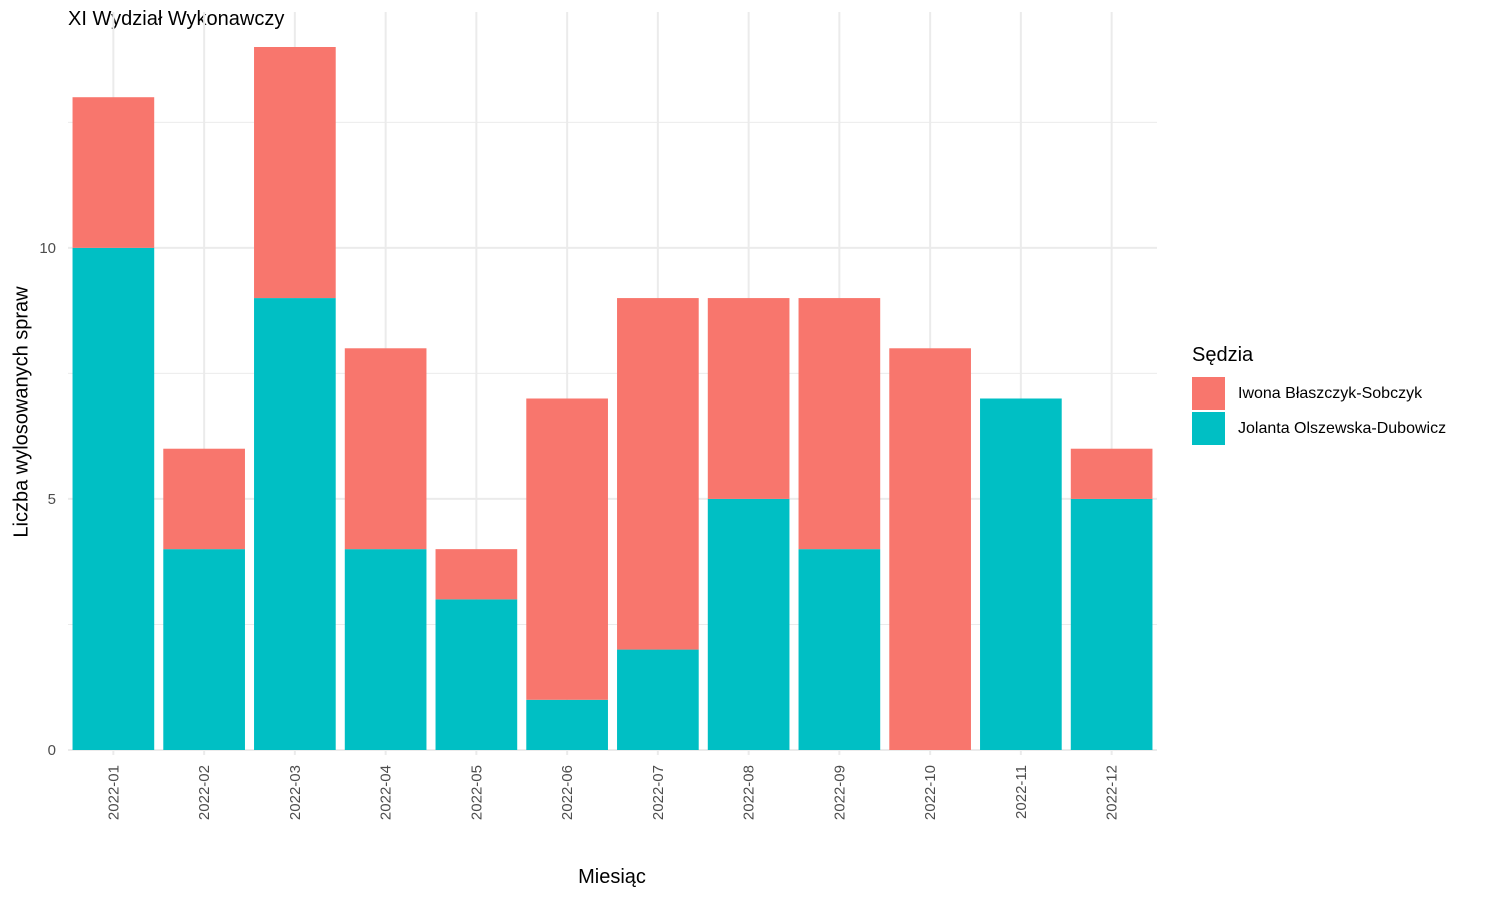 Image resolution: width=1500 pixels, height=900 pixels. Describe the element at coordinates (839, 792) in the screenshot. I see `x-tick-label: 2022-09` at that location.